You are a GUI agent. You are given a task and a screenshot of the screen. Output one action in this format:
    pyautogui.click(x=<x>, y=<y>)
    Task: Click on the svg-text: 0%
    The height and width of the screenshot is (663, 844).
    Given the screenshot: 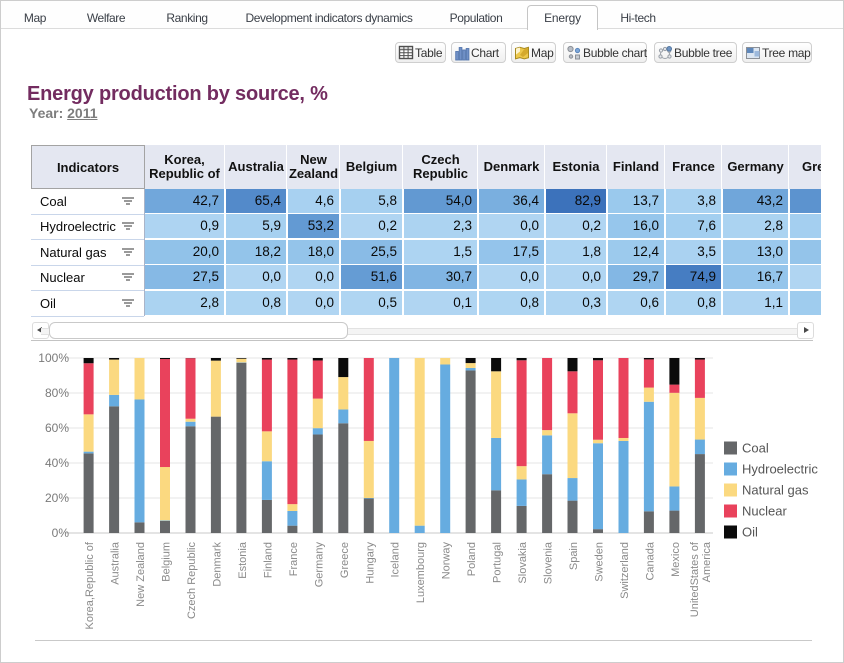 What is the action you would take?
    pyautogui.click(x=61, y=533)
    